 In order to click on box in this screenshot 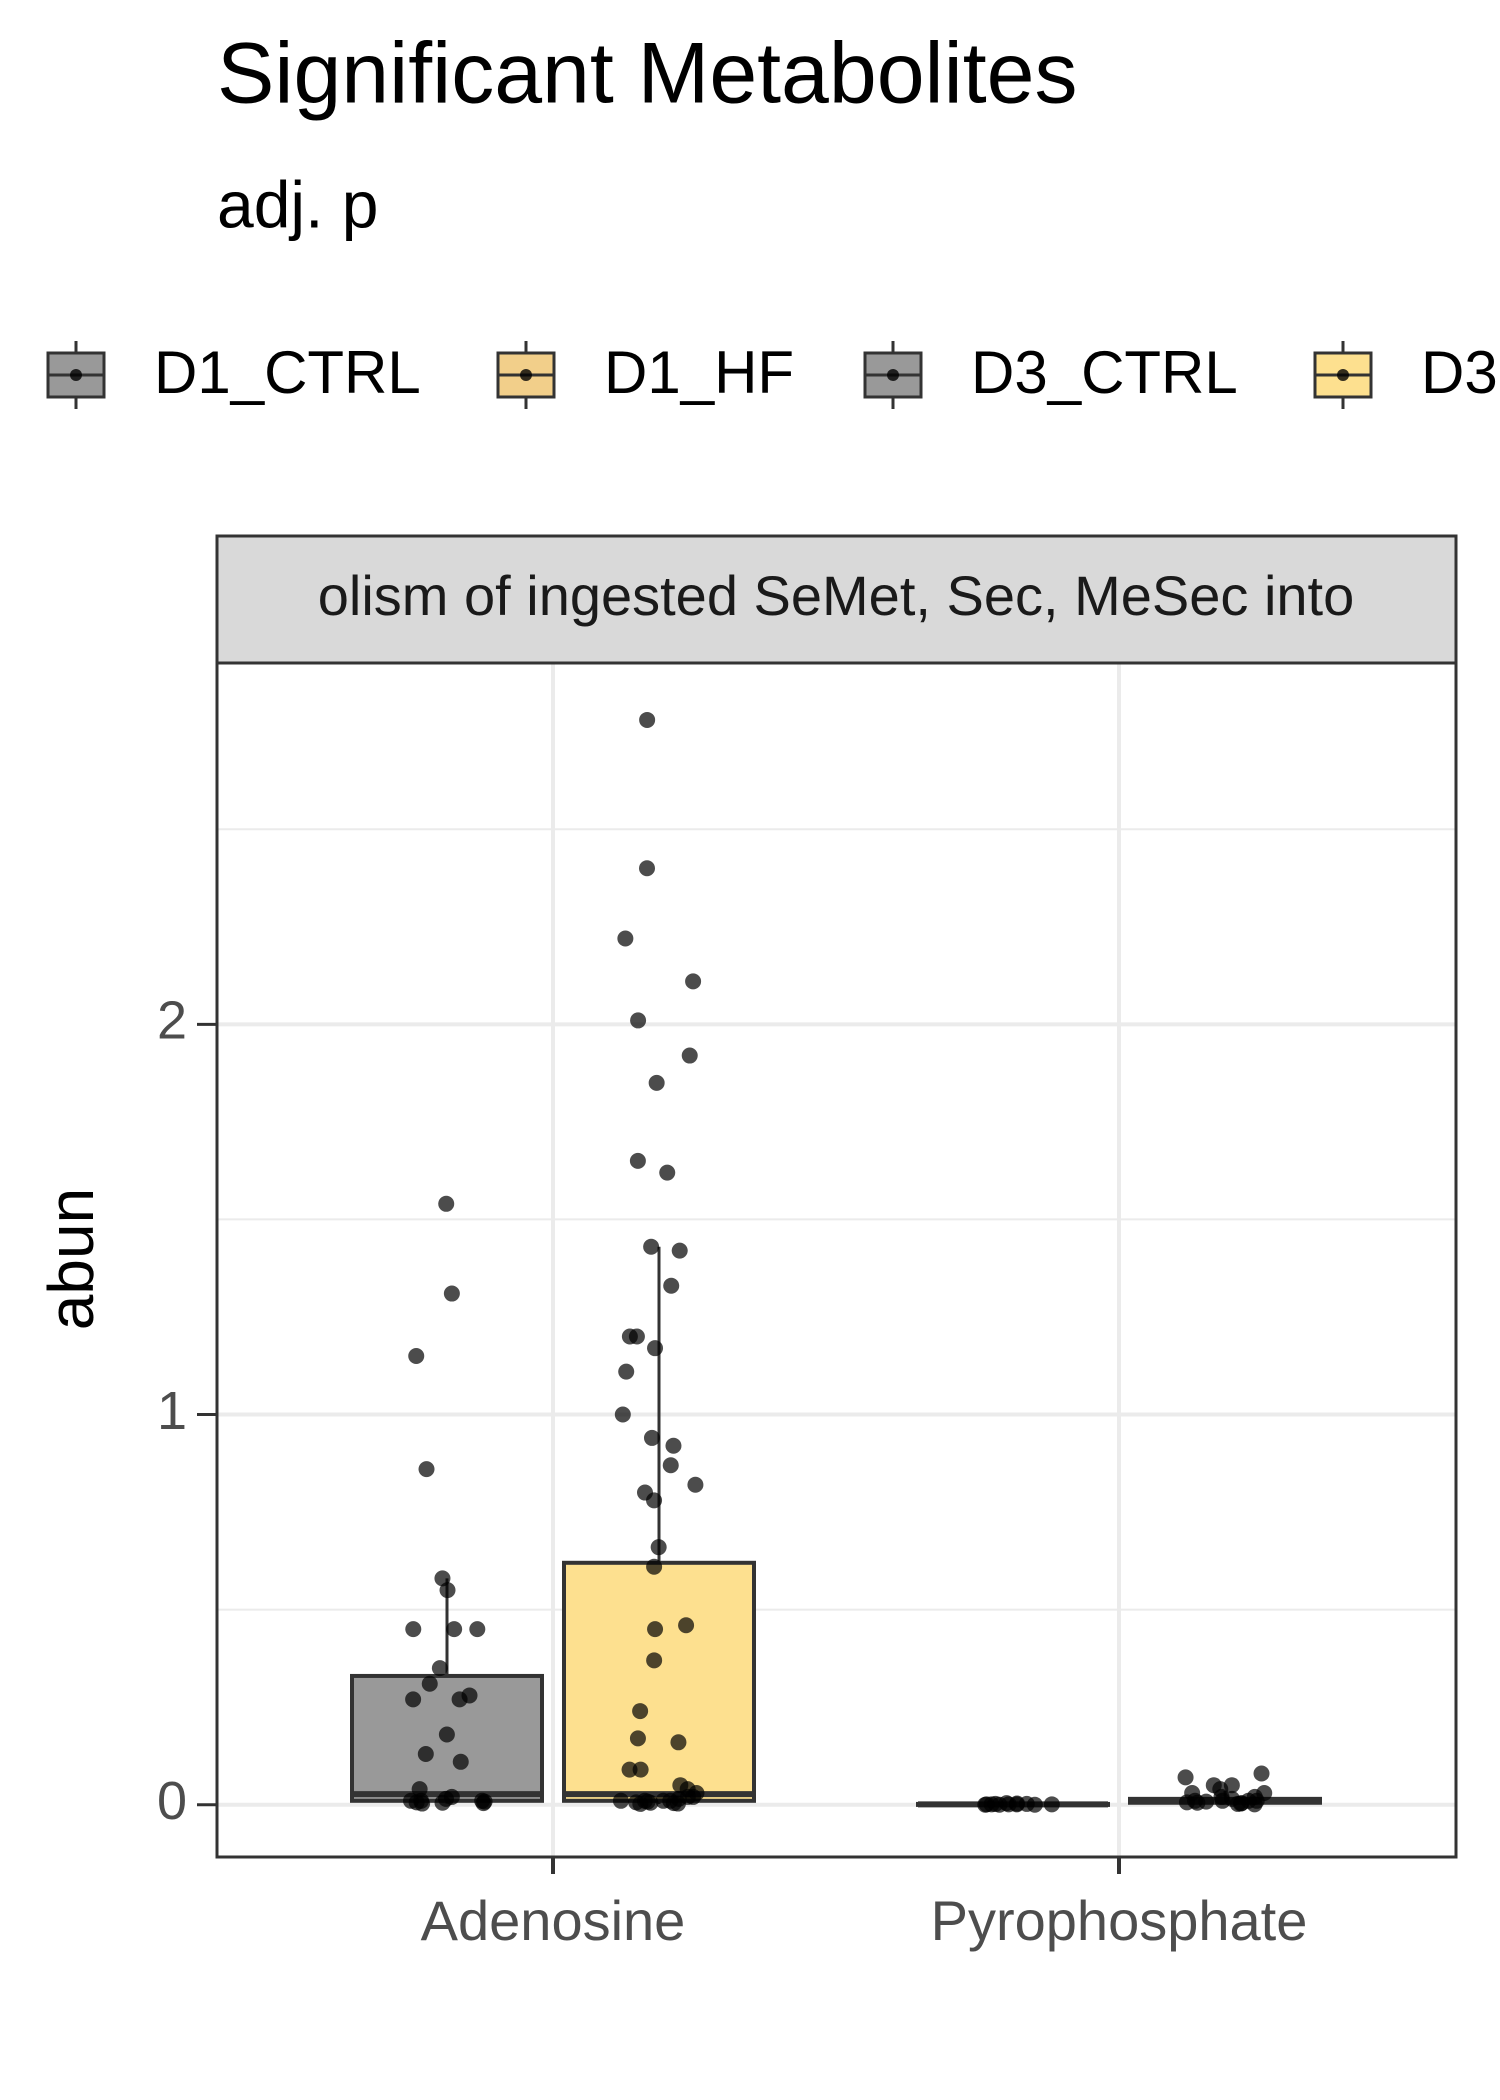, I will do `click(659, 1681)`.